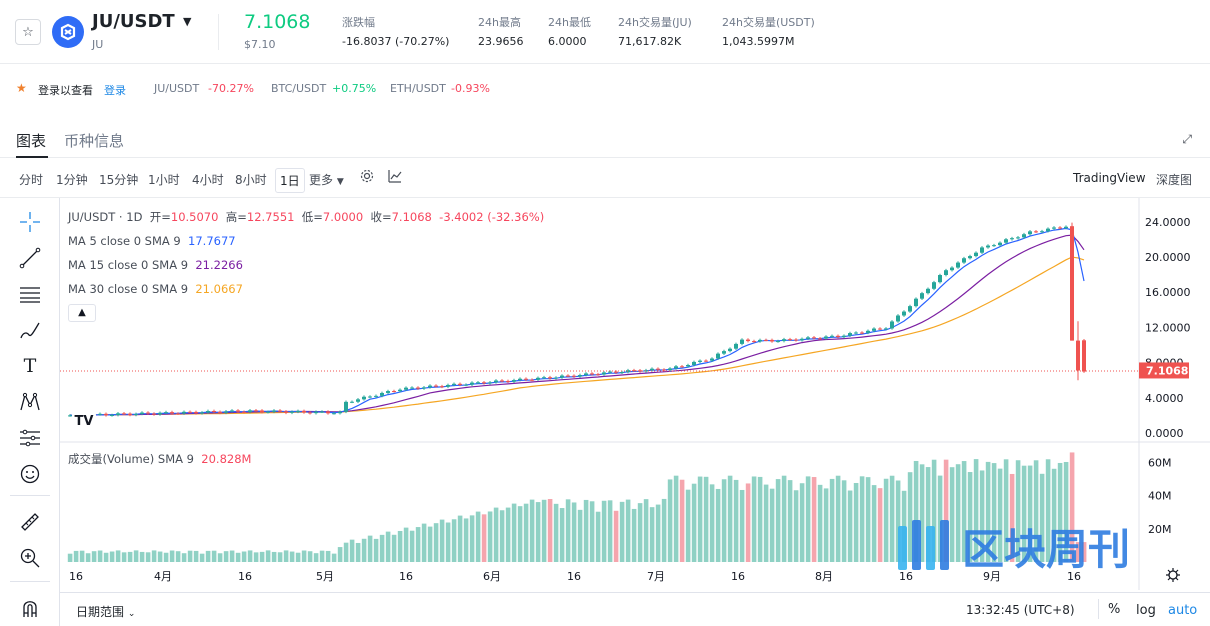  I want to click on time-axis-label: 7月, so click(656, 576).